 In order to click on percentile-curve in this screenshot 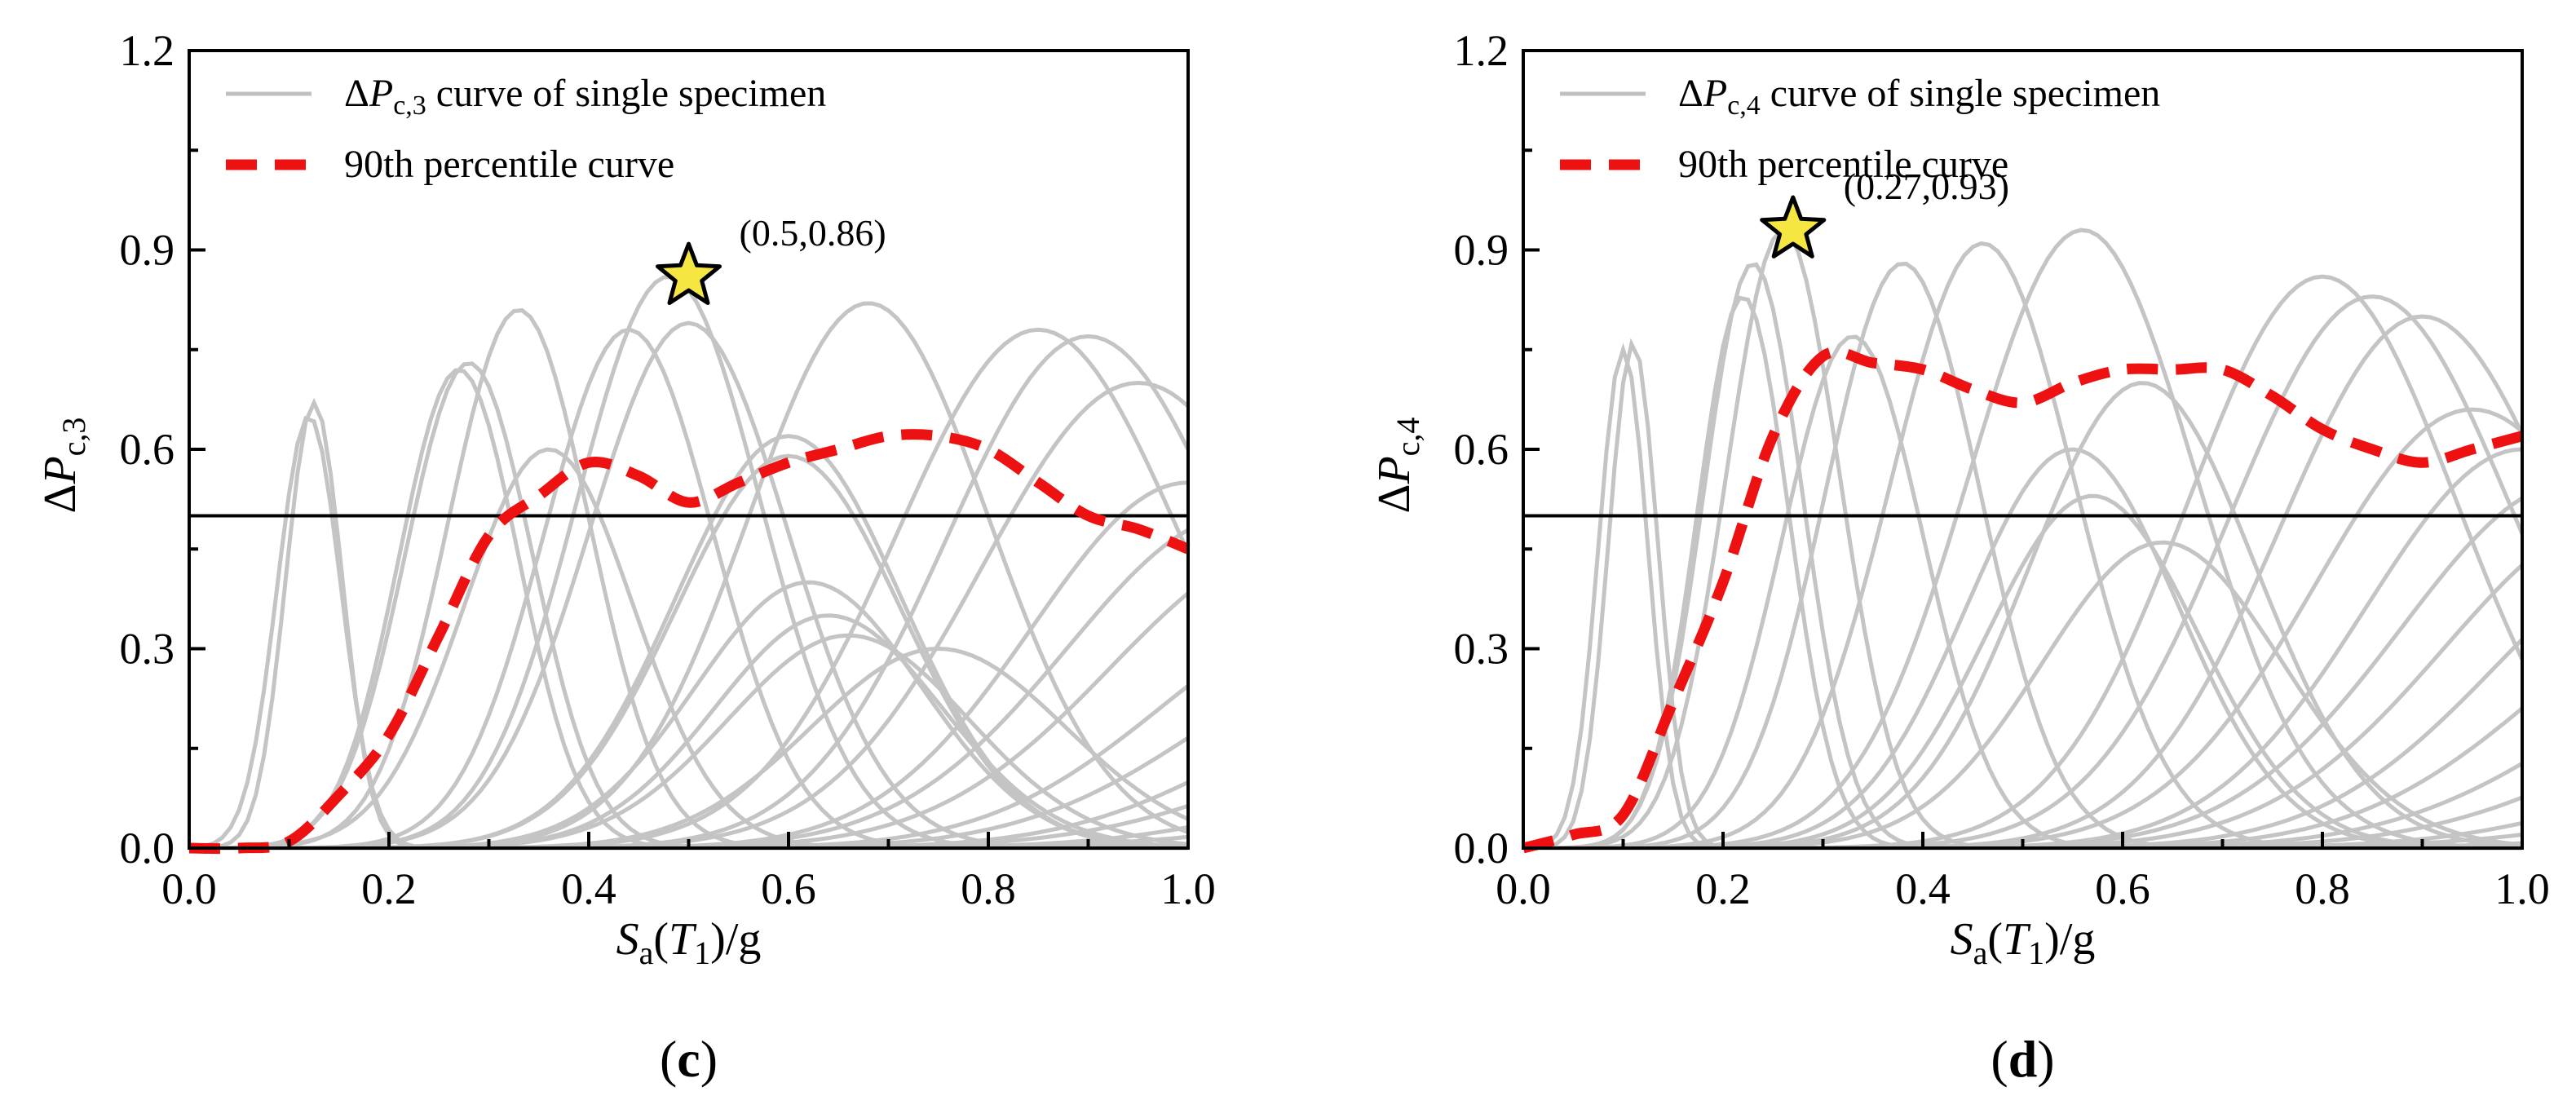, I will do `click(689, 642)`.